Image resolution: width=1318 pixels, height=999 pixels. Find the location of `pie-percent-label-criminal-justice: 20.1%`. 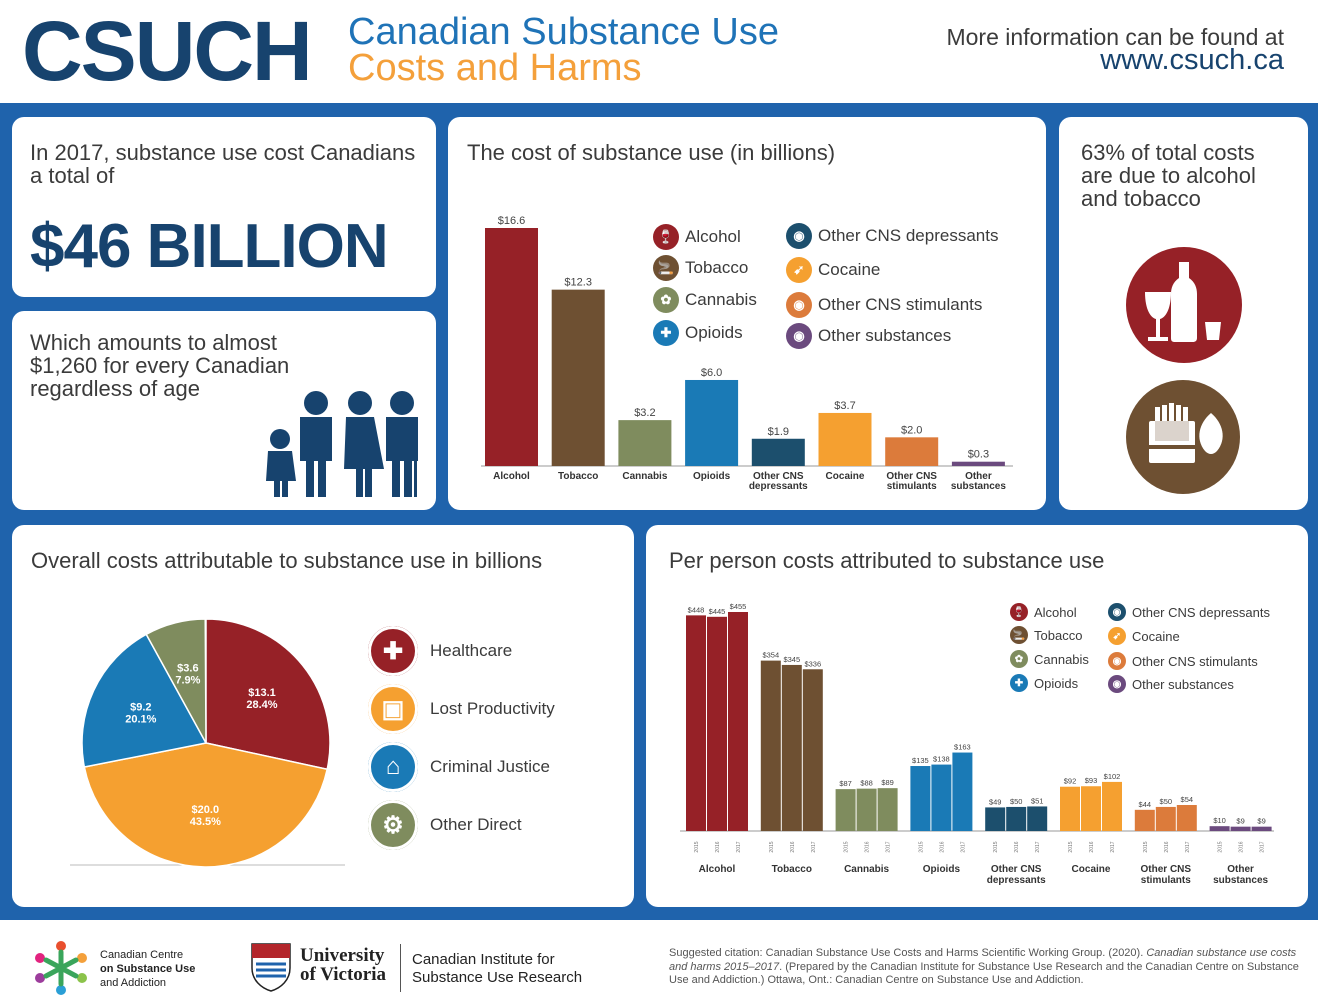

pie-percent-label-criminal-justice: 20.1% is located at coordinates (140, 720).